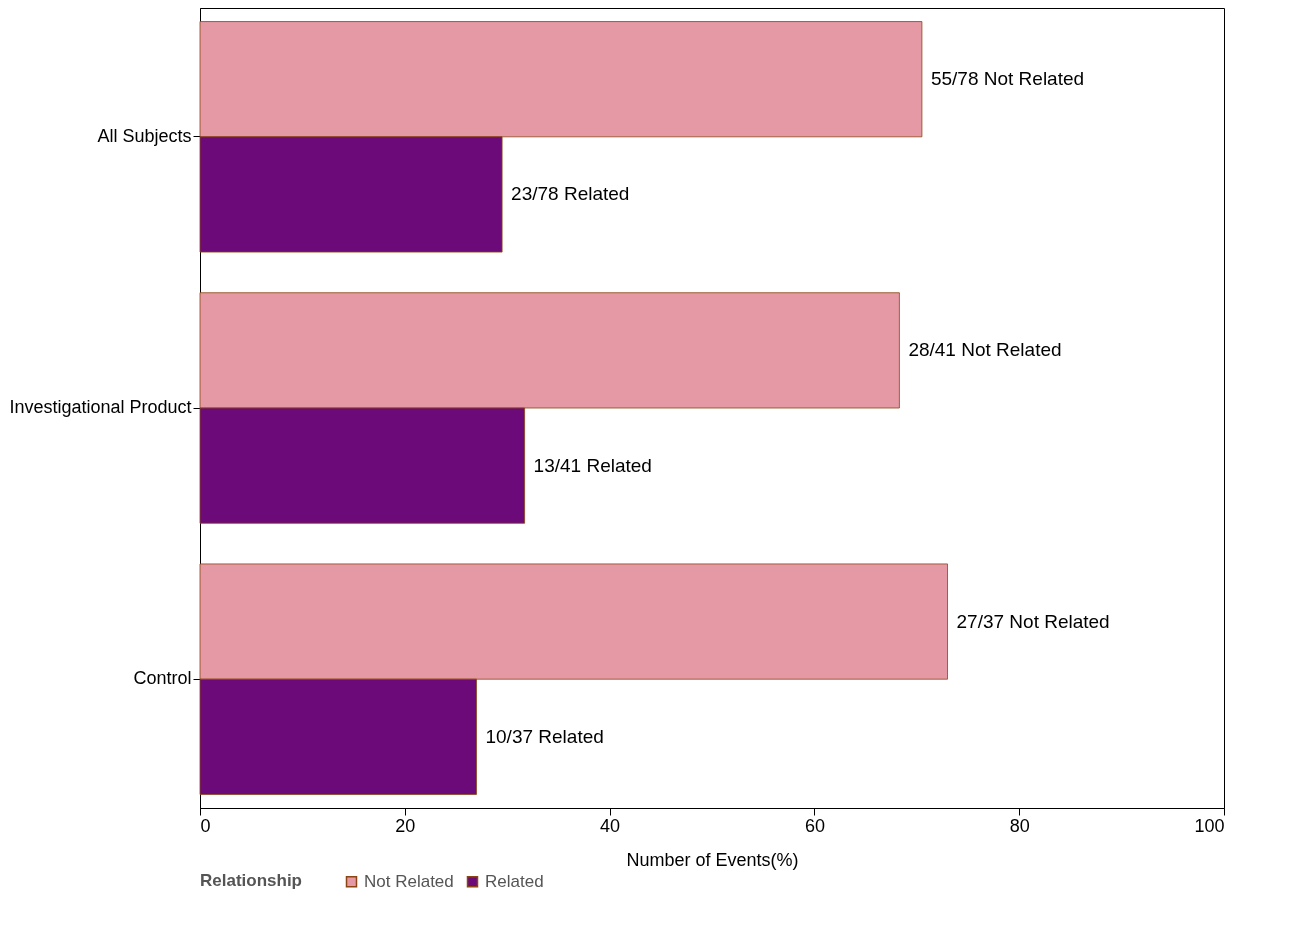 The width and height of the screenshot is (1308, 928). What do you see at coordinates (1033, 621) in the screenshot?
I see `data-label: 27/37 Not Related` at bounding box center [1033, 621].